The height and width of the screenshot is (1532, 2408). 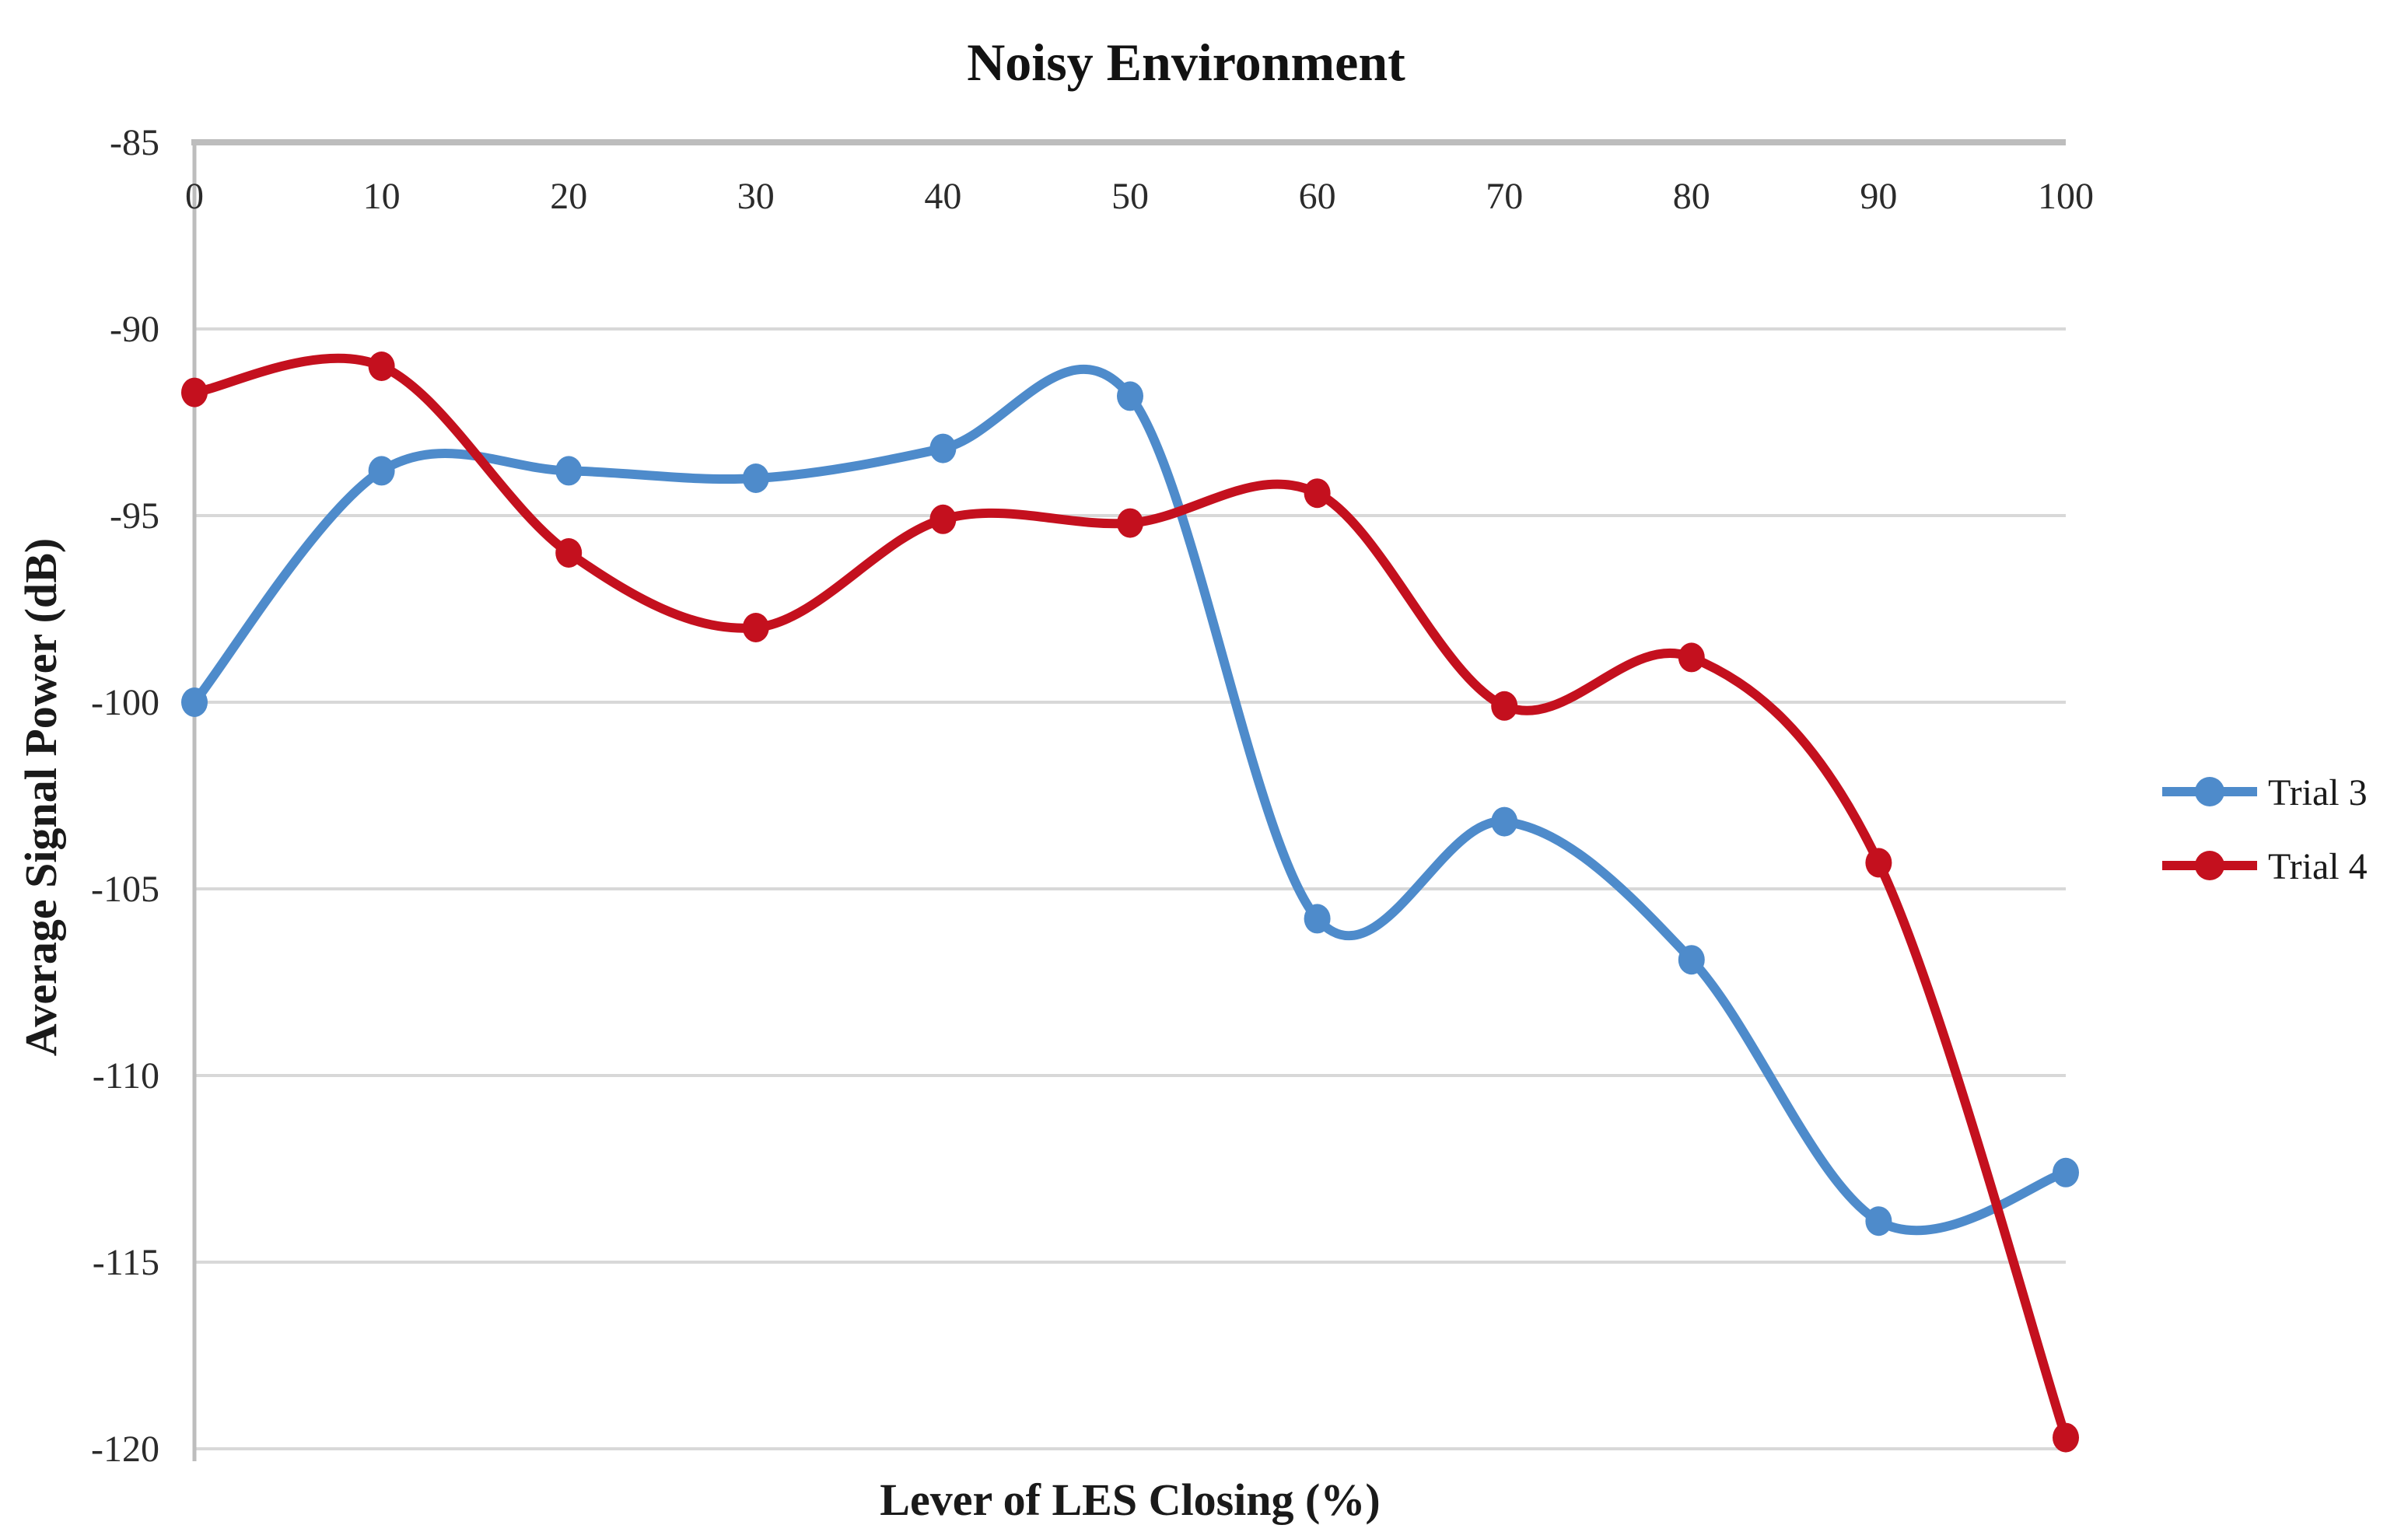 What do you see at coordinates (1318, 493) in the screenshot?
I see `trial-4-point-x60` at bounding box center [1318, 493].